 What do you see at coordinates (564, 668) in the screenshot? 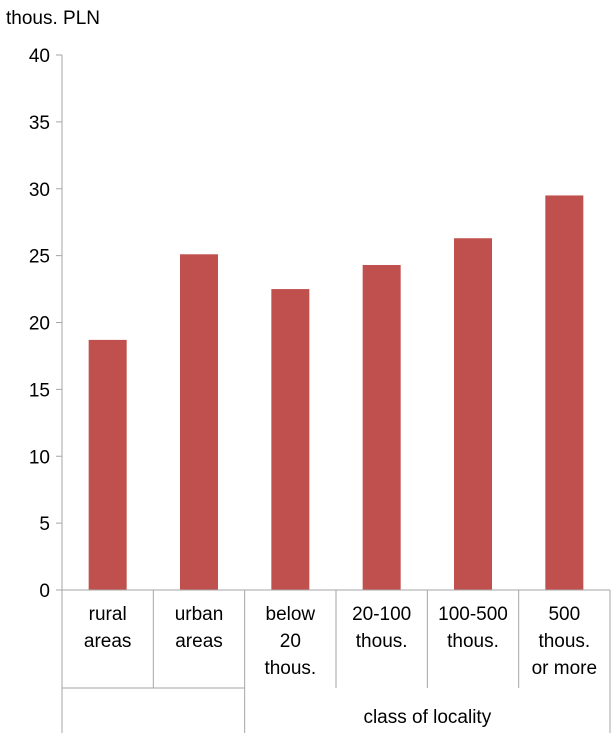
I see `x-tick-label: or more` at bounding box center [564, 668].